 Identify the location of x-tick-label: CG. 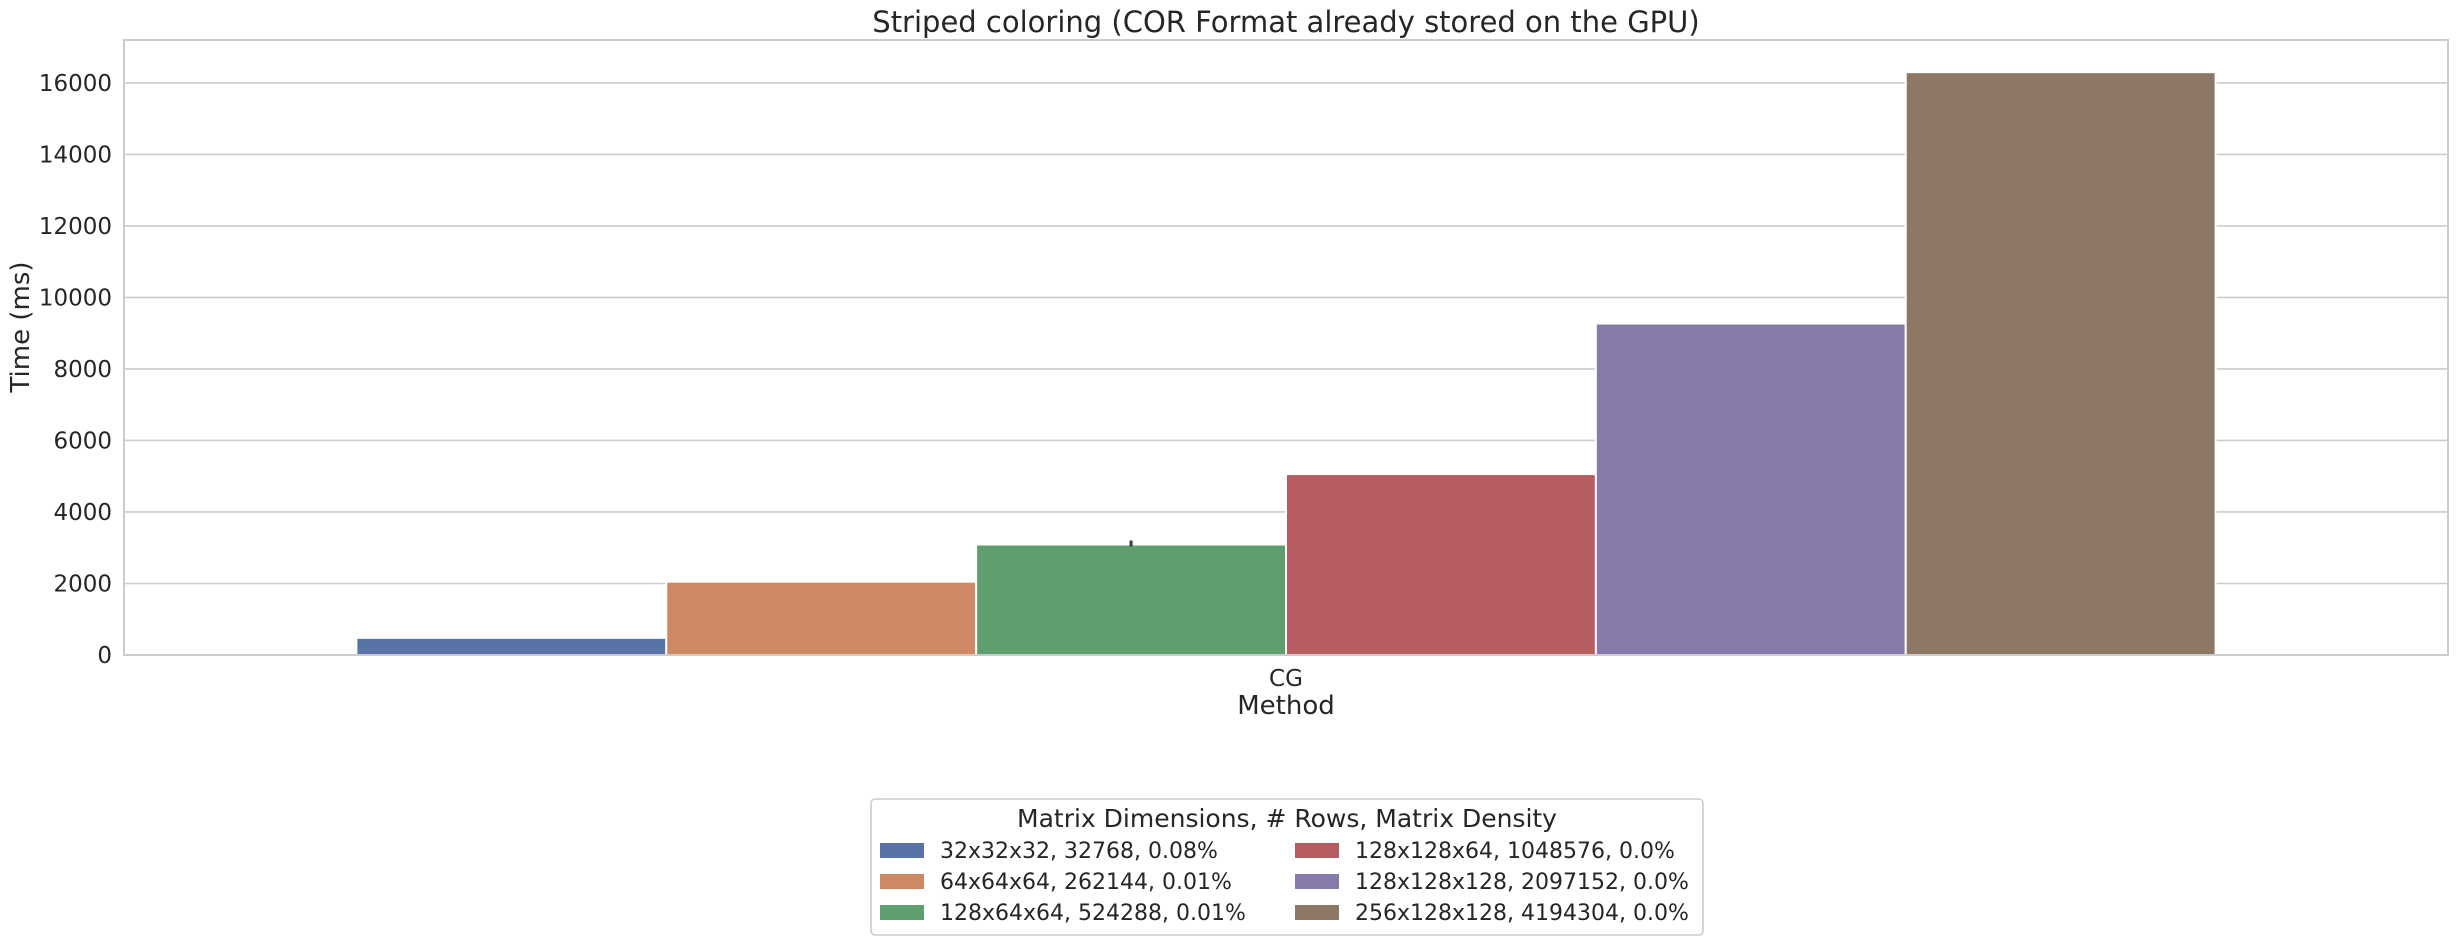
(1286, 679).